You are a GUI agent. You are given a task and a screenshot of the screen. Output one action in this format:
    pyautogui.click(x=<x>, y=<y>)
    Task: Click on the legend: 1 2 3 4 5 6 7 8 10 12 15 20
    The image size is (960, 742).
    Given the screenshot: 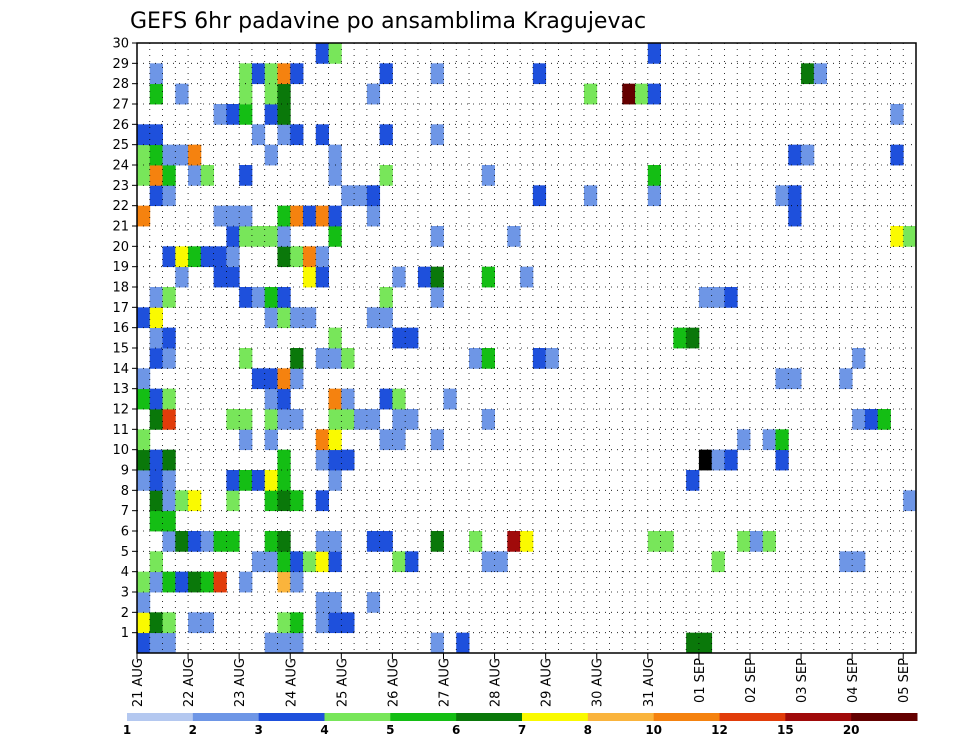 What is the action you would take?
    pyautogui.click(x=520, y=725)
    